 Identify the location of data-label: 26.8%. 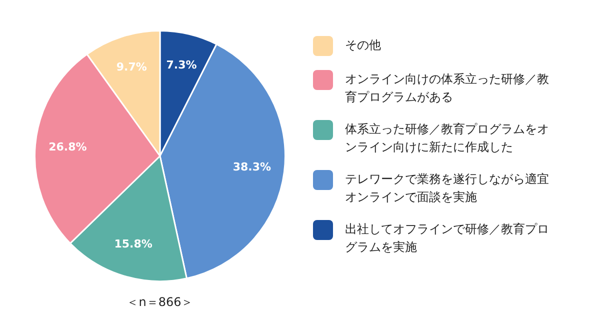
(67, 147).